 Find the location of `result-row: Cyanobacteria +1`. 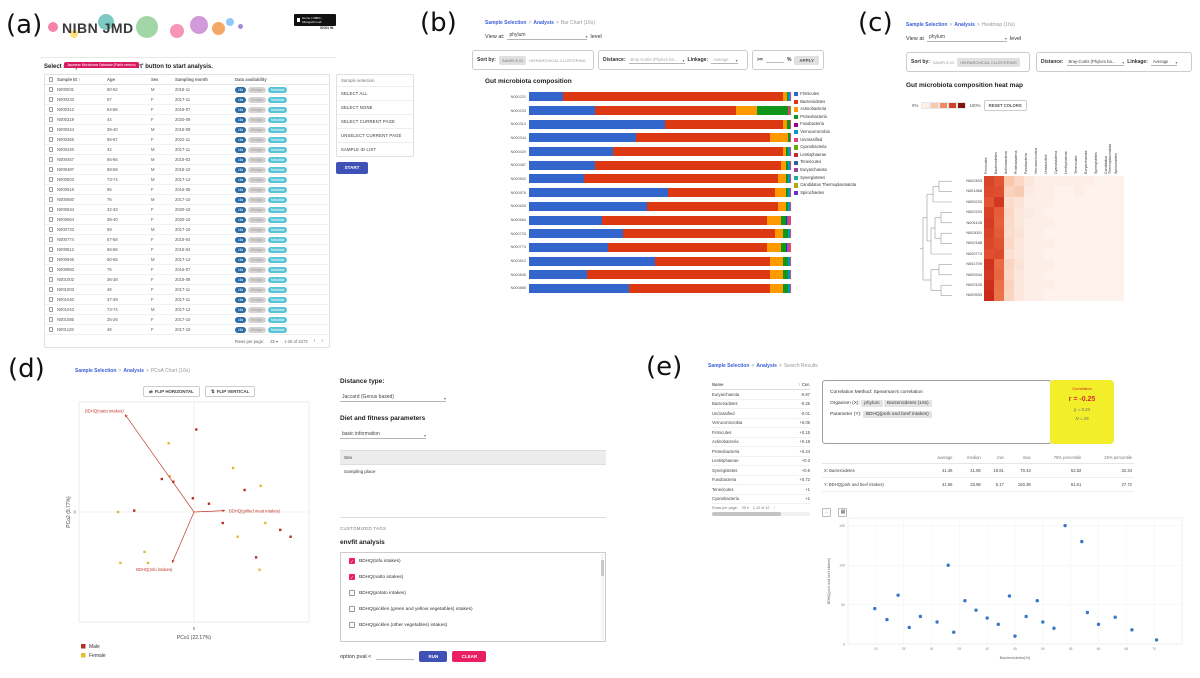

result-row: Cyanobacteria +1 is located at coordinates (761, 499).